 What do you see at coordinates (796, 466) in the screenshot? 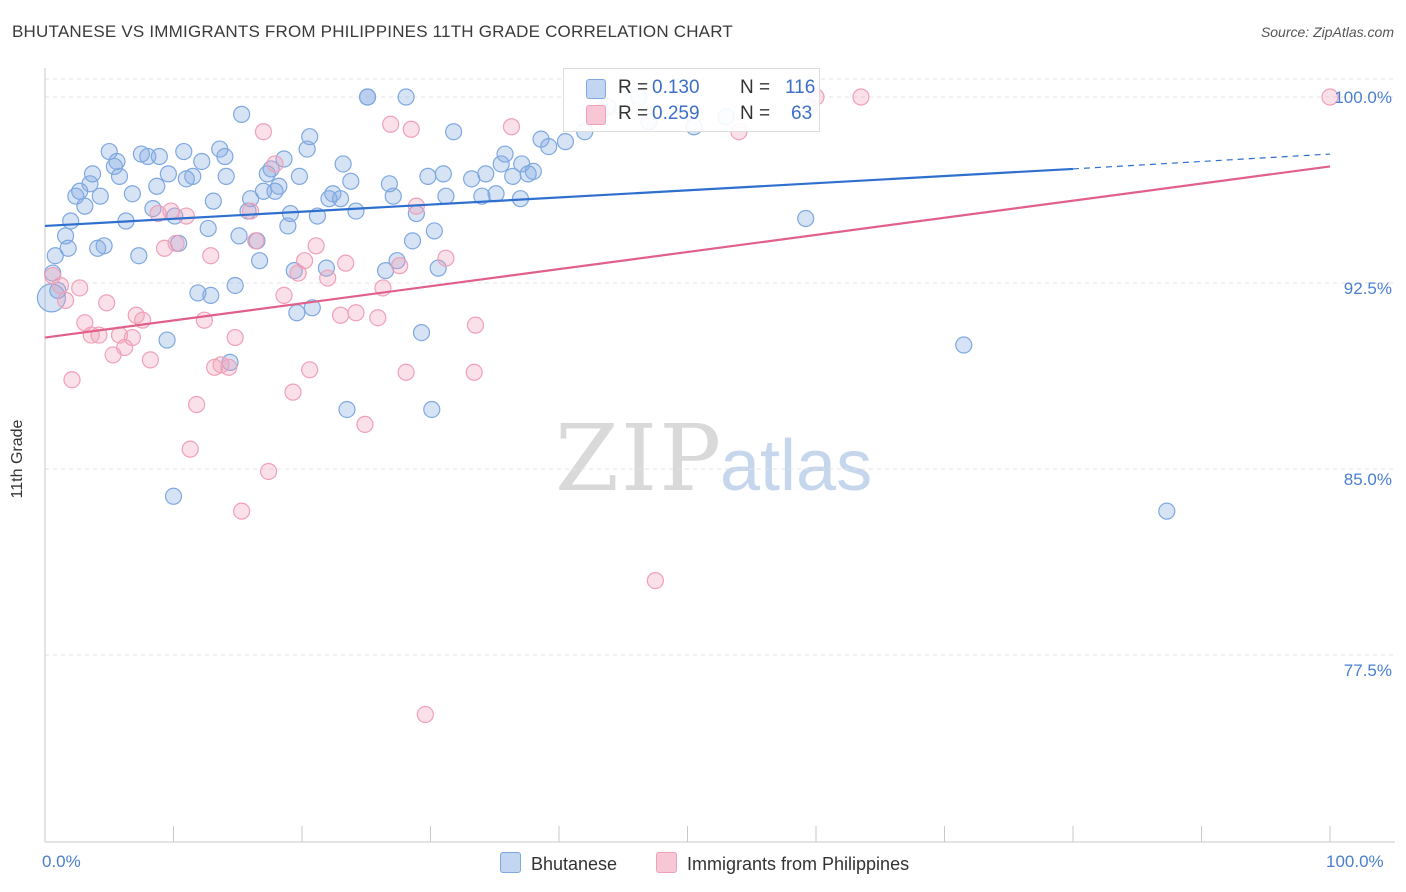
I see `watermark-atlas: atlas` at bounding box center [796, 466].